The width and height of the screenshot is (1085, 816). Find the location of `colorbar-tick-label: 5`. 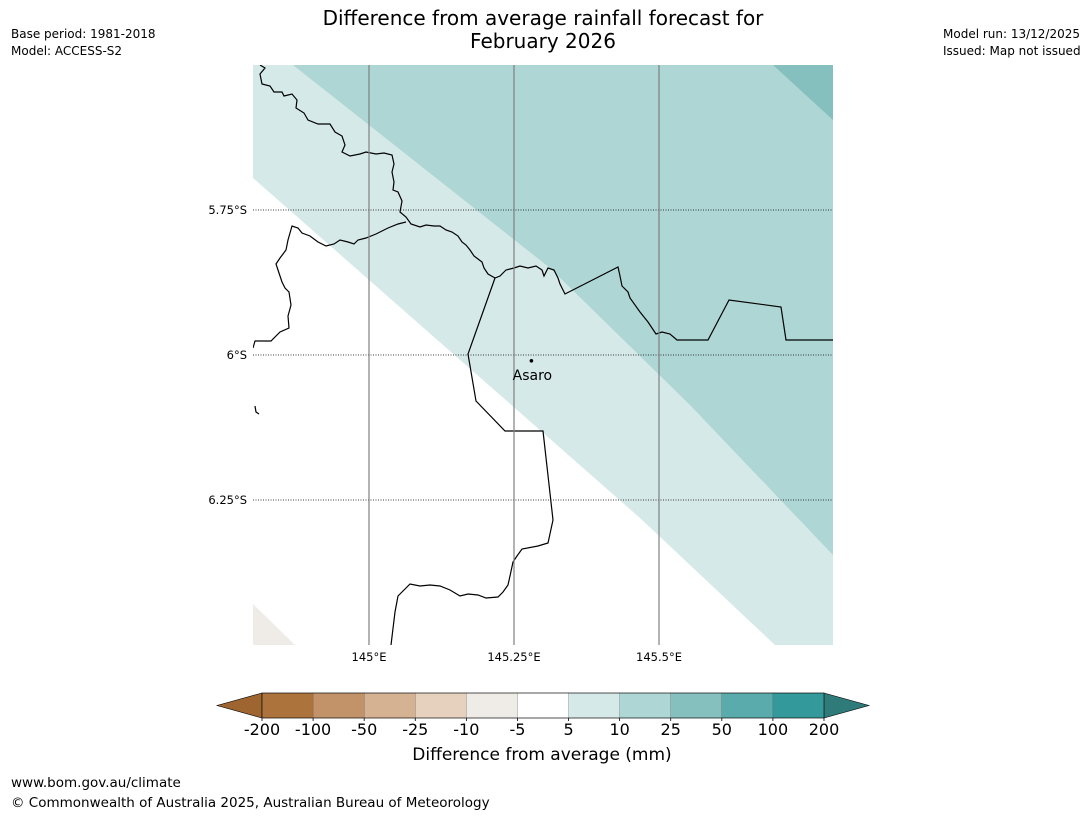

colorbar-tick-label: 5 is located at coordinates (568, 729).